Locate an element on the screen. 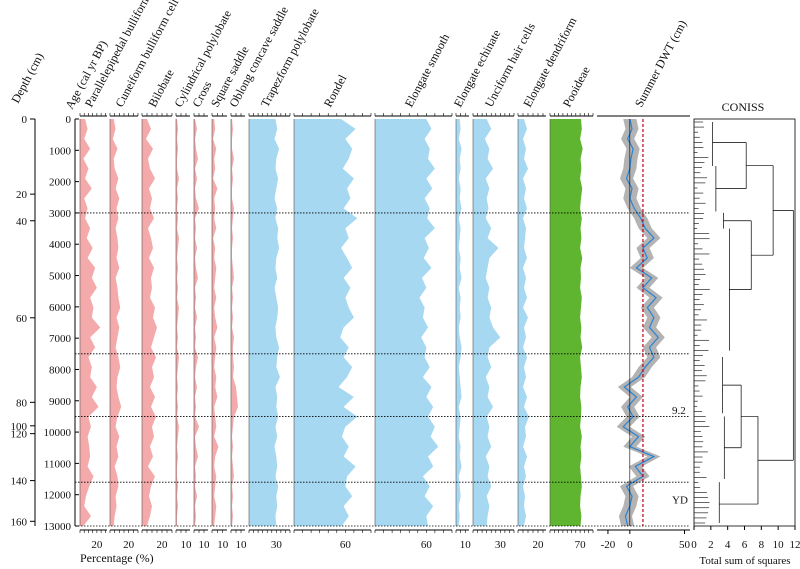 This screenshot has height=569, width=800. panel-tick-label: 0 is located at coordinates (630, 545).